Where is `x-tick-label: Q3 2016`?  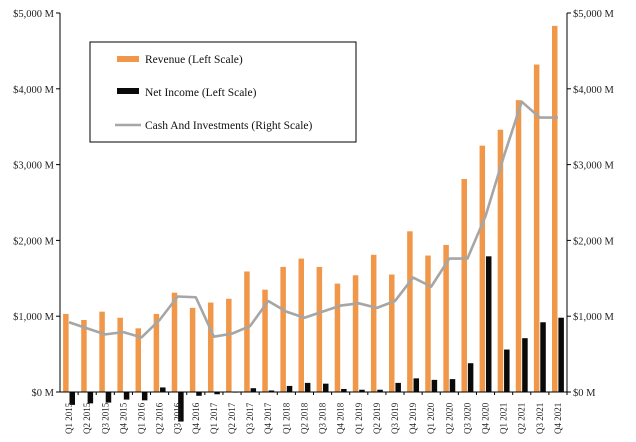 x-tick-label: Q3 2016 is located at coordinates (178, 418).